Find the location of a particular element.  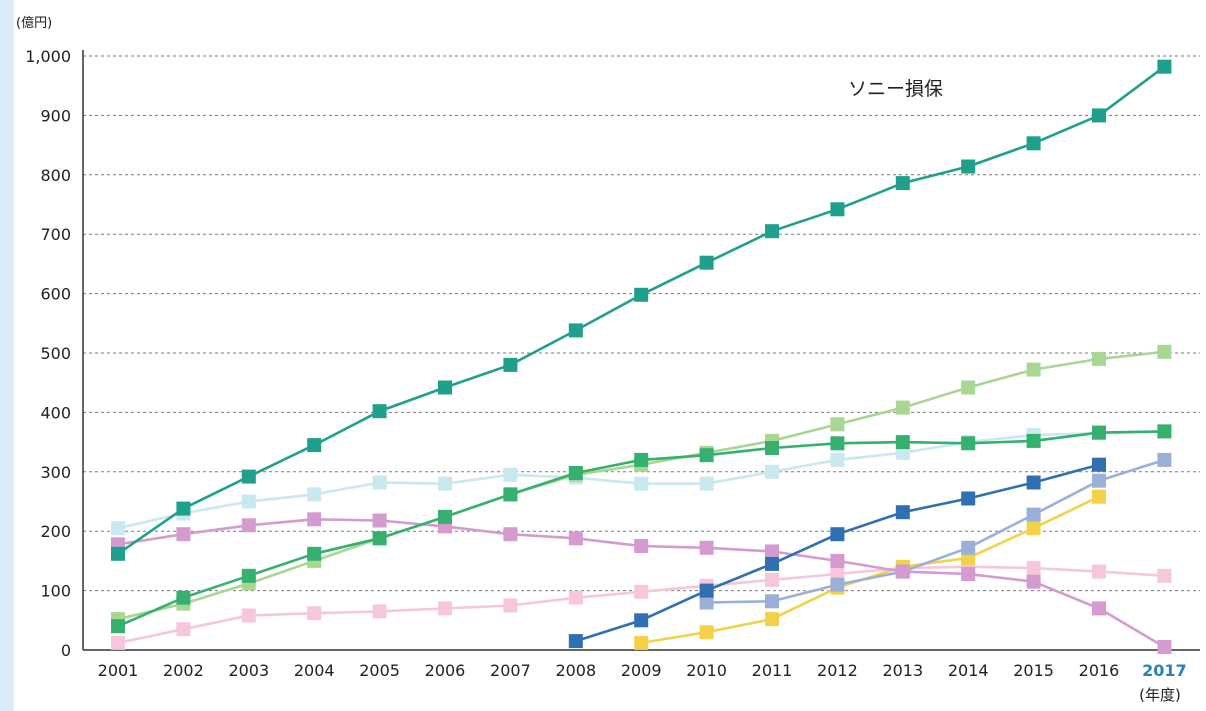

series-annotation: ソニー損保 is located at coordinates (895, 89).